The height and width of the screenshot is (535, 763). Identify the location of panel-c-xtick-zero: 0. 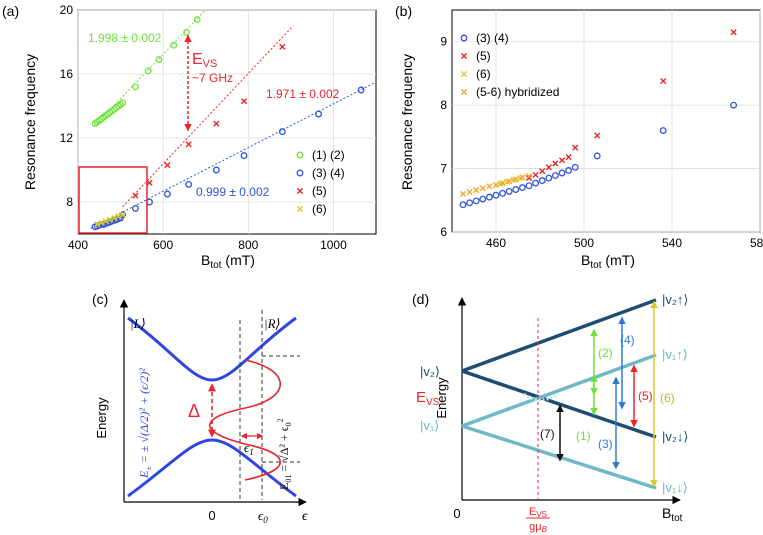
(211, 515).